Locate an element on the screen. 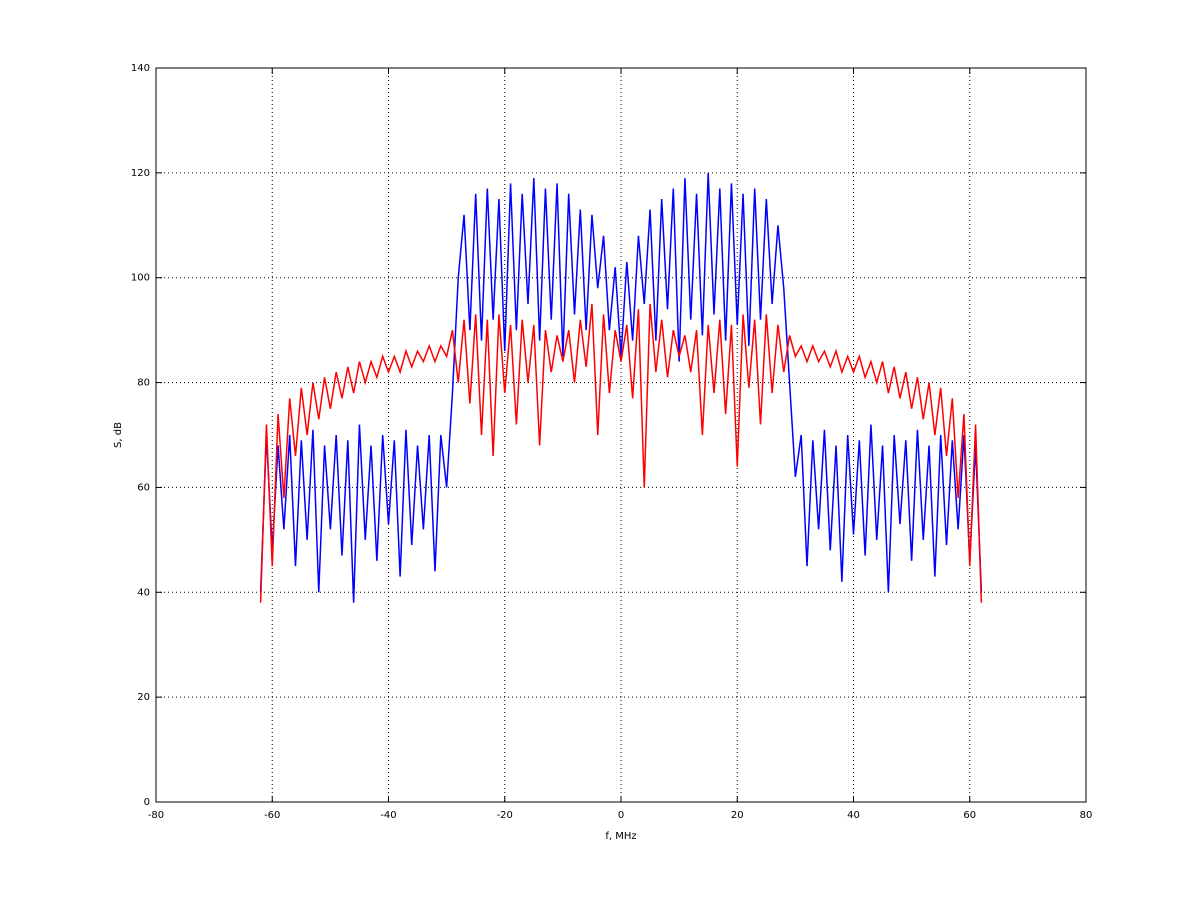 This screenshot has height=905, width=1200. x-tick-label: 0 is located at coordinates (621, 815).